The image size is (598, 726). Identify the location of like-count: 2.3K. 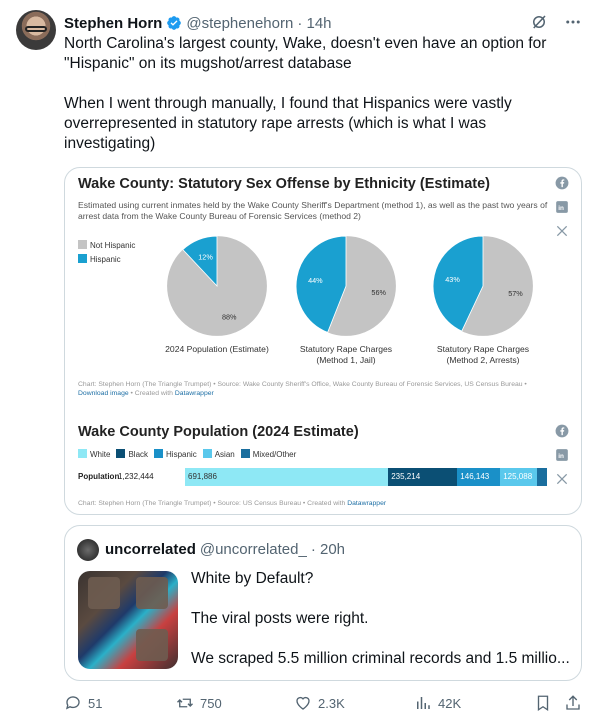
(331, 703).